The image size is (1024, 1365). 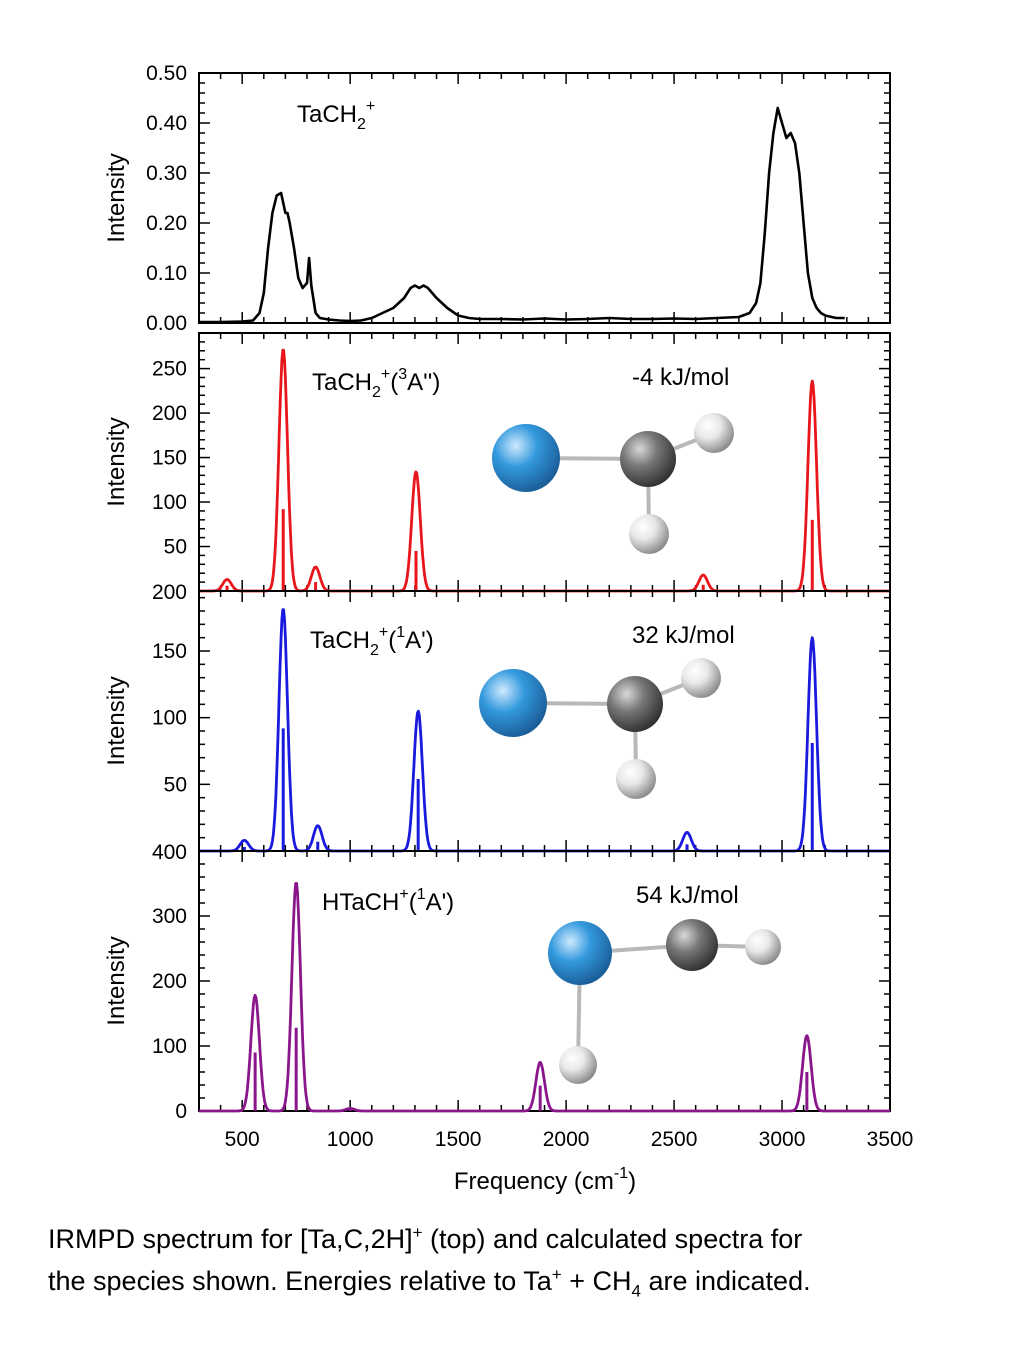 I want to click on spectrum-line, so click(x=522, y=215).